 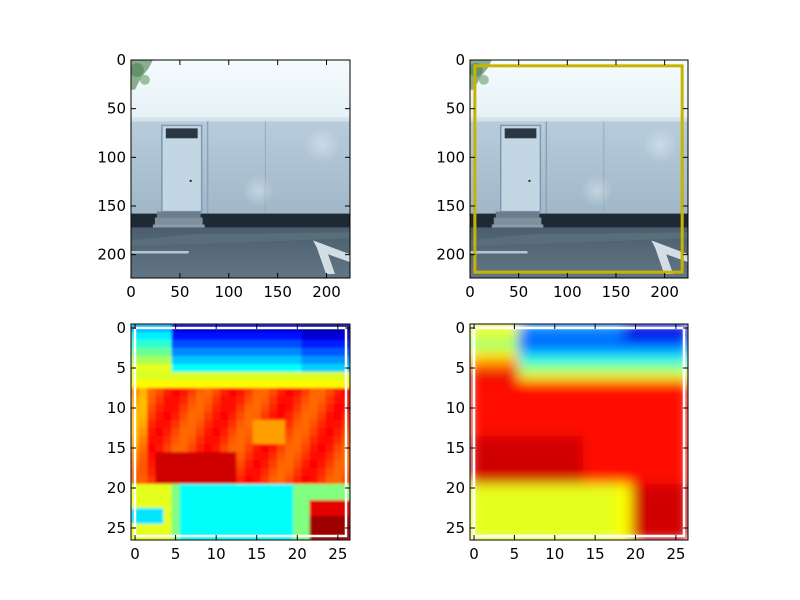 What do you see at coordinates (460, 60) in the screenshot?
I see `y-tick-label: 0` at bounding box center [460, 60].